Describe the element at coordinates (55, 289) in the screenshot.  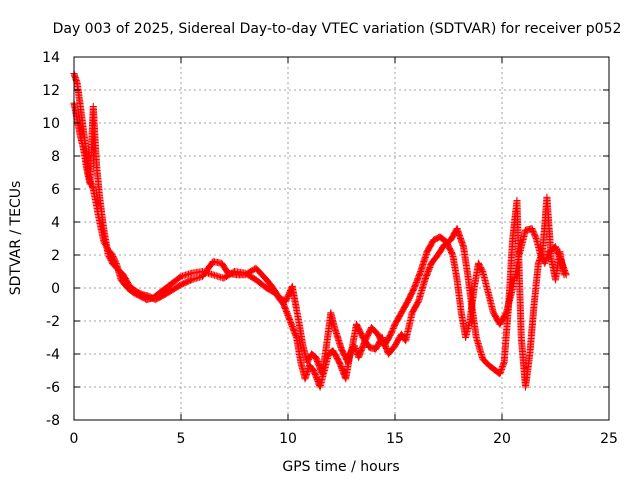
I see `y-tick-label: 0` at that location.